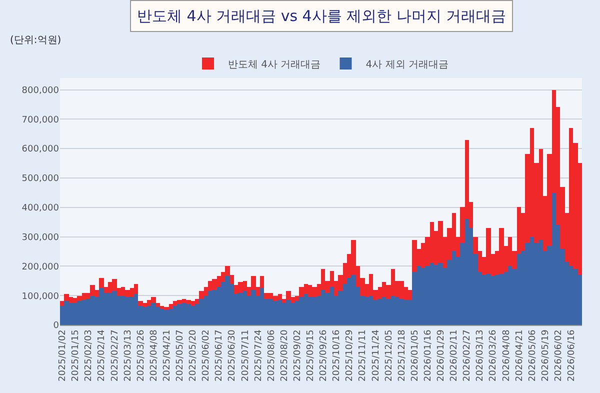 This screenshot has width=600, height=393. What do you see at coordinates (455, 356) in the screenshot?
I see `x-tick-label: 2026/02/11` at bounding box center [455, 356].